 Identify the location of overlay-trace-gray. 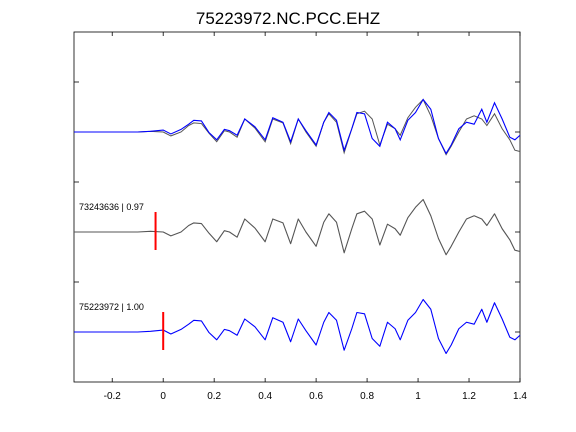
(297, 127).